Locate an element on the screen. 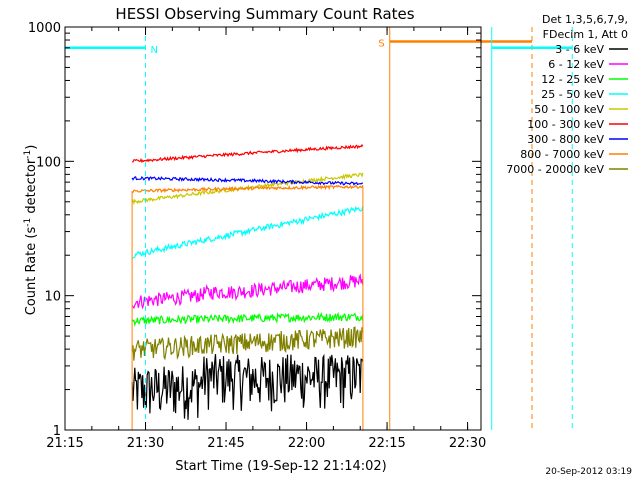  legend-label-9: 7000 - 20000 keV is located at coordinates (555, 169).